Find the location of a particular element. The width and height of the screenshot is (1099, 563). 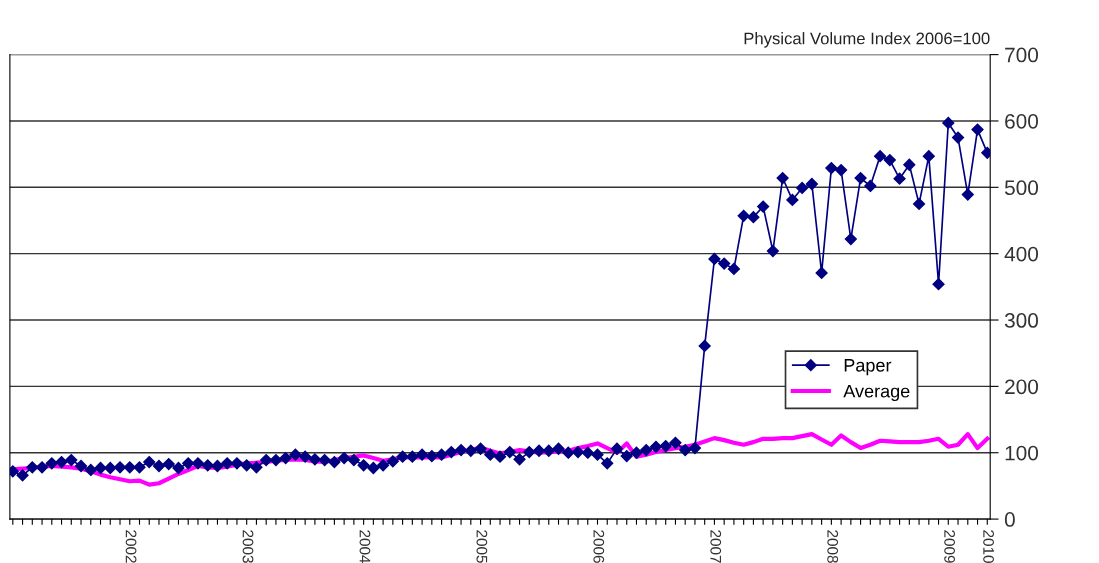

y-tick-label: 200 is located at coordinates (1022, 387).